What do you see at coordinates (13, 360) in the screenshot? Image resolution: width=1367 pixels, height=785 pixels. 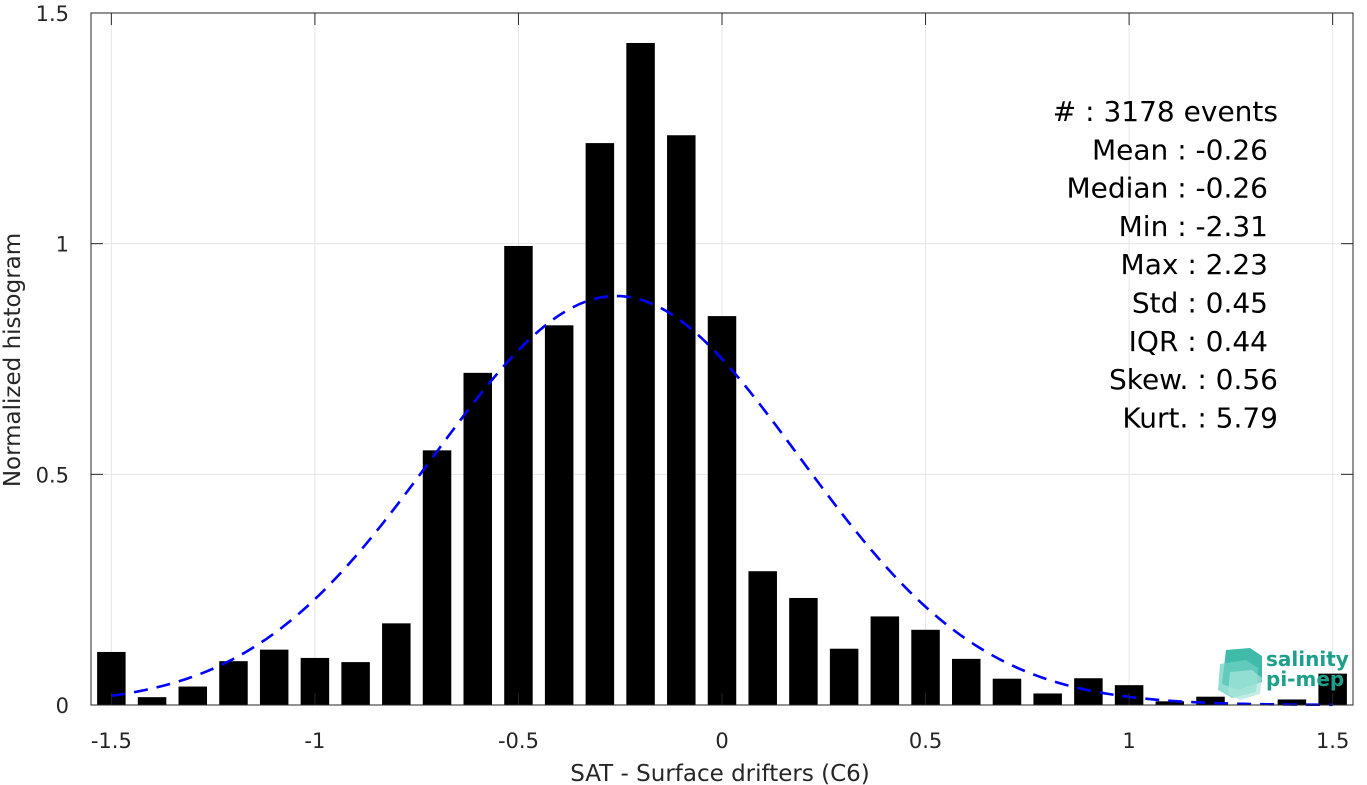 I see `y-axis-label: Normalized histogram` at bounding box center [13, 360].